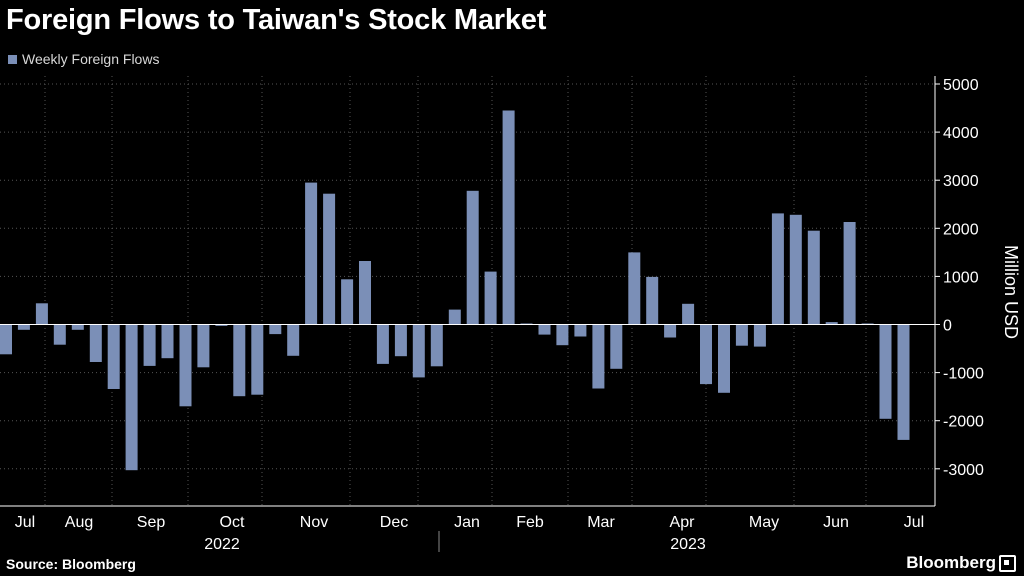  I want to click on x-tick-label: Sep, so click(151, 522).